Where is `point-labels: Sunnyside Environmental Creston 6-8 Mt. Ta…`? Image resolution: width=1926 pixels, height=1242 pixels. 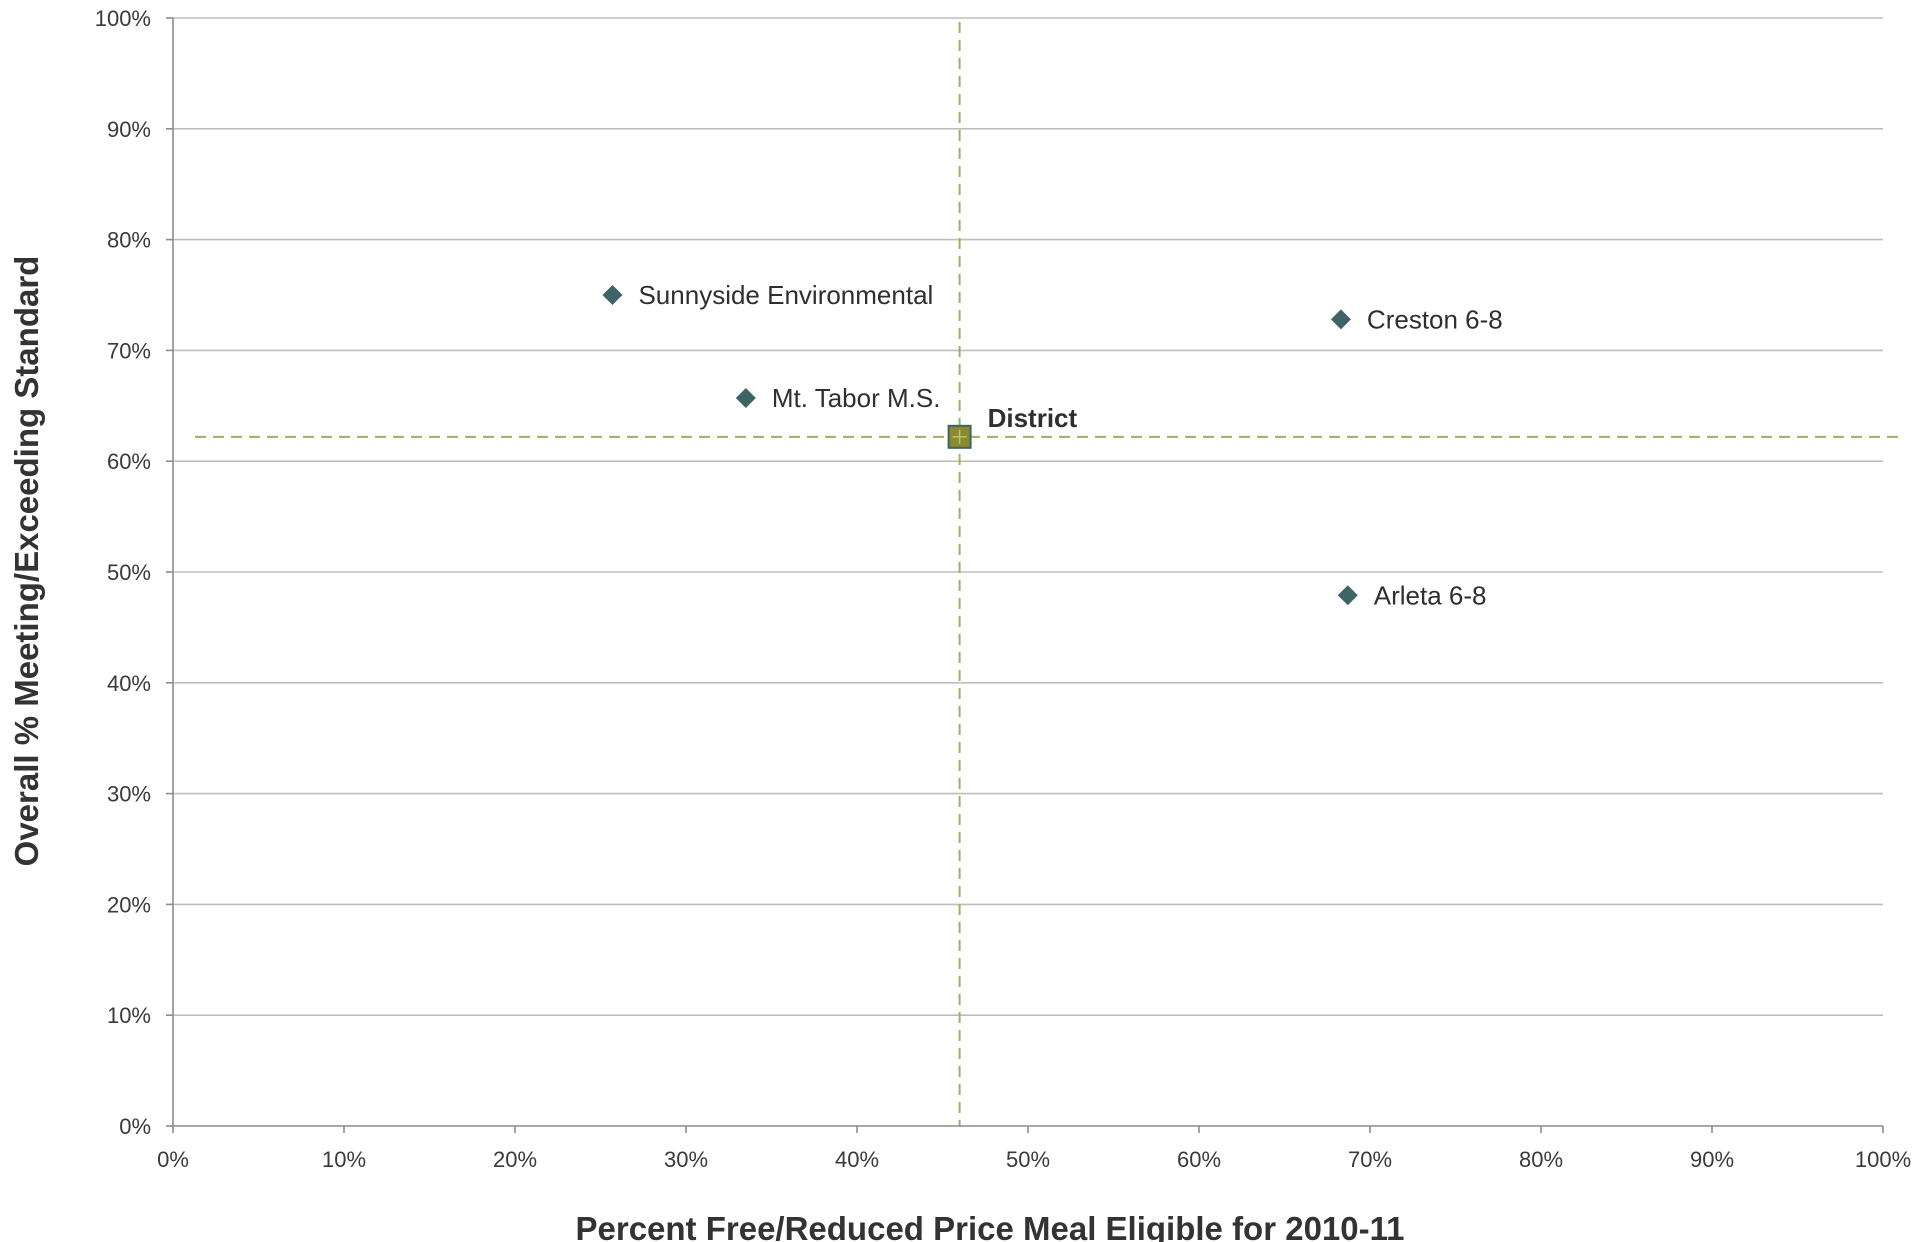
point-labels: Sunnyside Environmental Creston 6-8 Mt. Ta… is located at coordinates (1070, 445).